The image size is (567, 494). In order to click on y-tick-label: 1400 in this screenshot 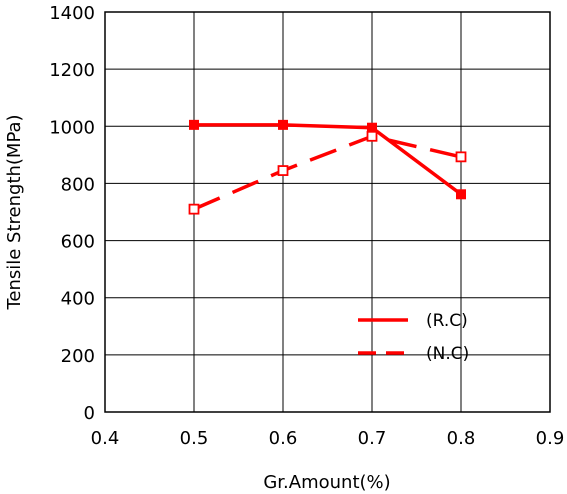, I will do `click(72, 13)`.